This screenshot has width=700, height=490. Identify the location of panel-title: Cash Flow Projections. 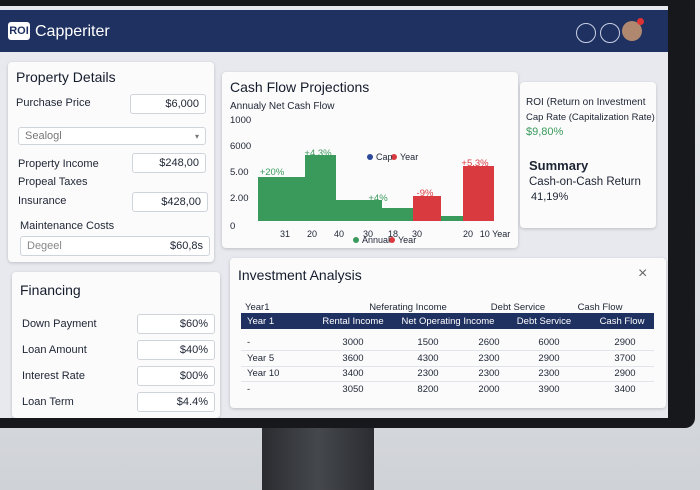
(300, 87).